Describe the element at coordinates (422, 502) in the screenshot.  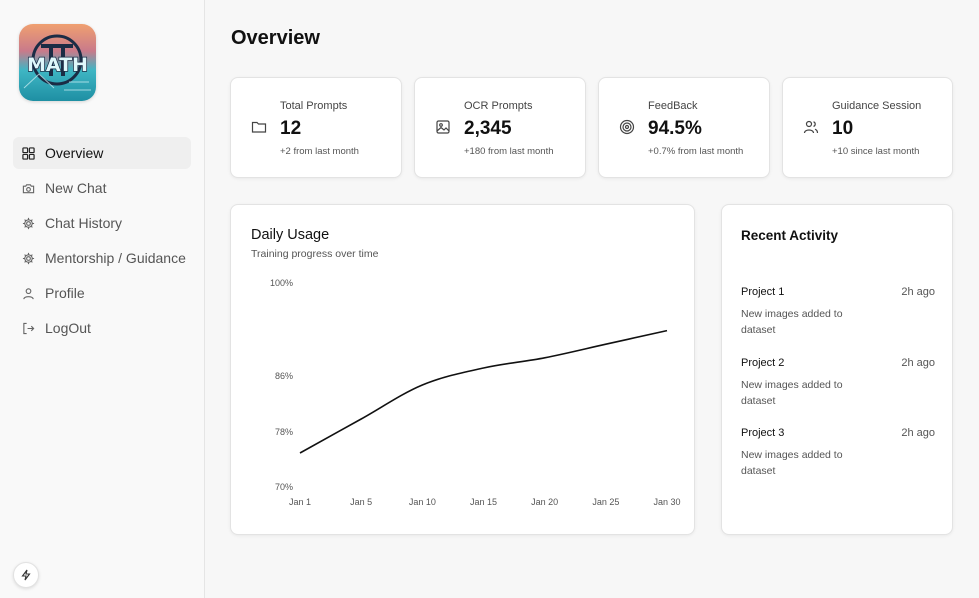
I see `x-tick-label: Jan 10` at that location.